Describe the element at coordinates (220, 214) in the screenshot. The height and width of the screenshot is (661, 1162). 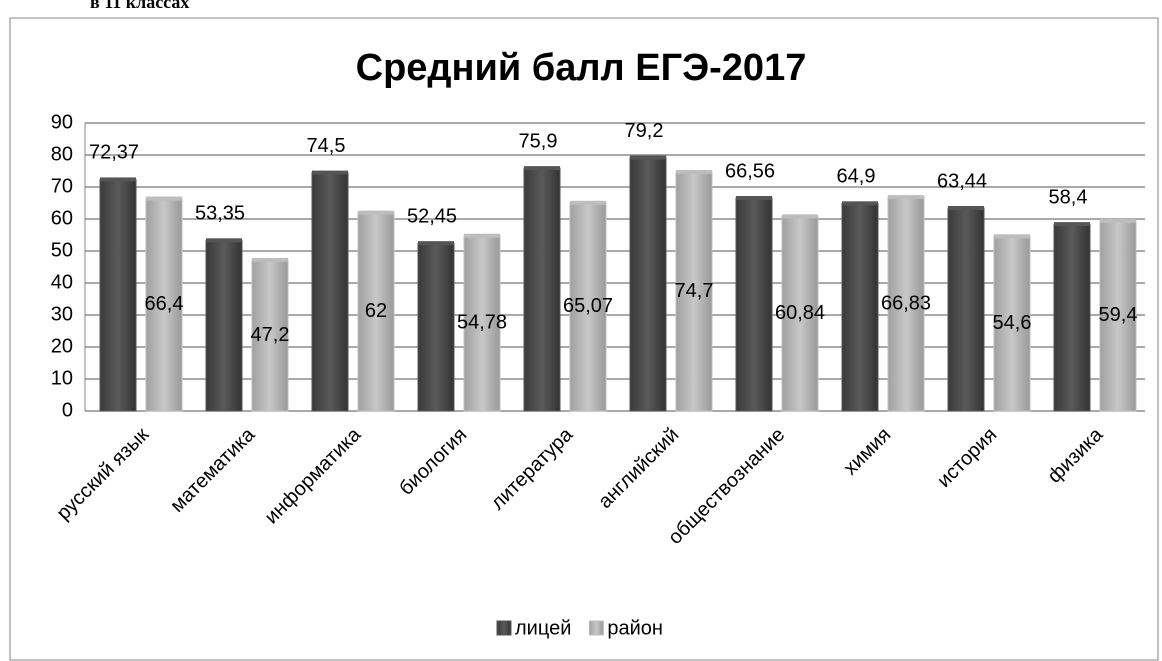
I see `data-label: 53,35` at that location.